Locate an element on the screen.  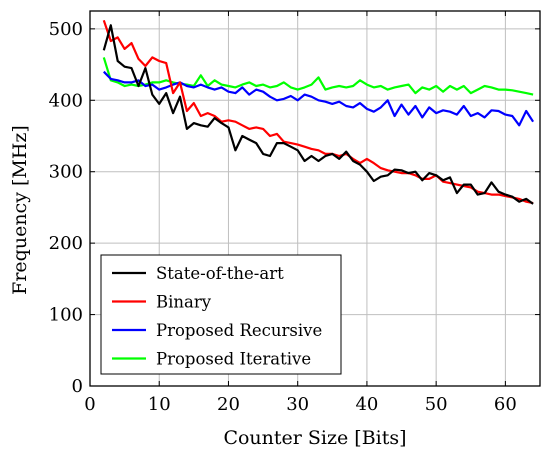
y-tick-label: 200 is located at coordinates (66, 243).